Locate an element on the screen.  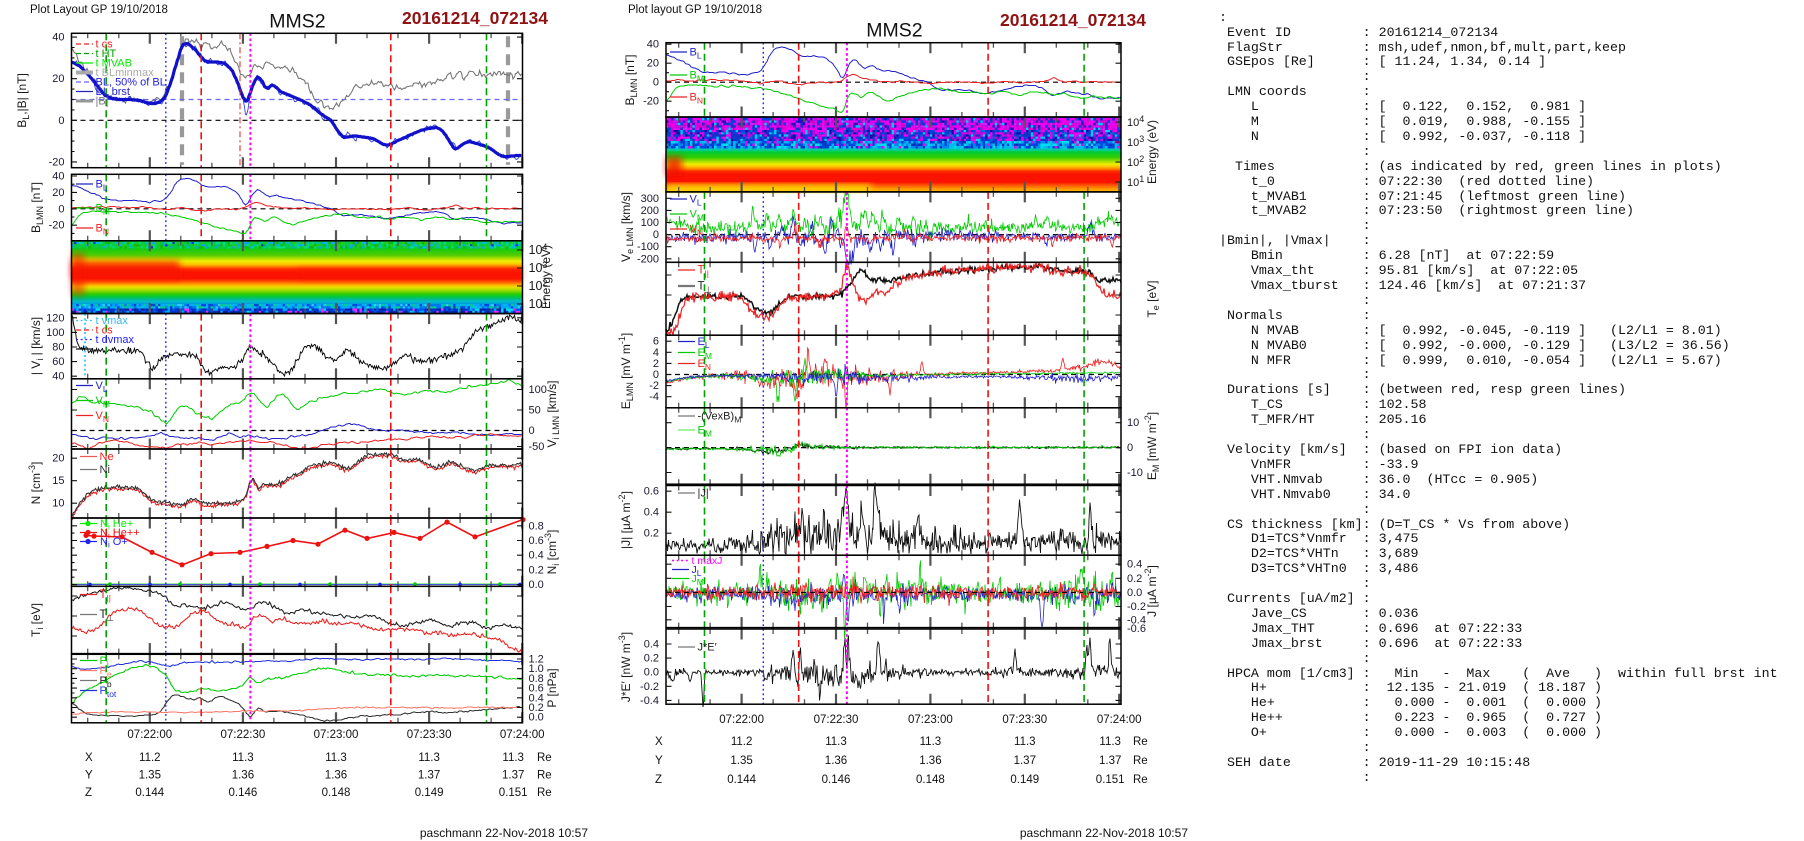
svg-text: BL, 50% of BL is located at coordinates (131, 83).